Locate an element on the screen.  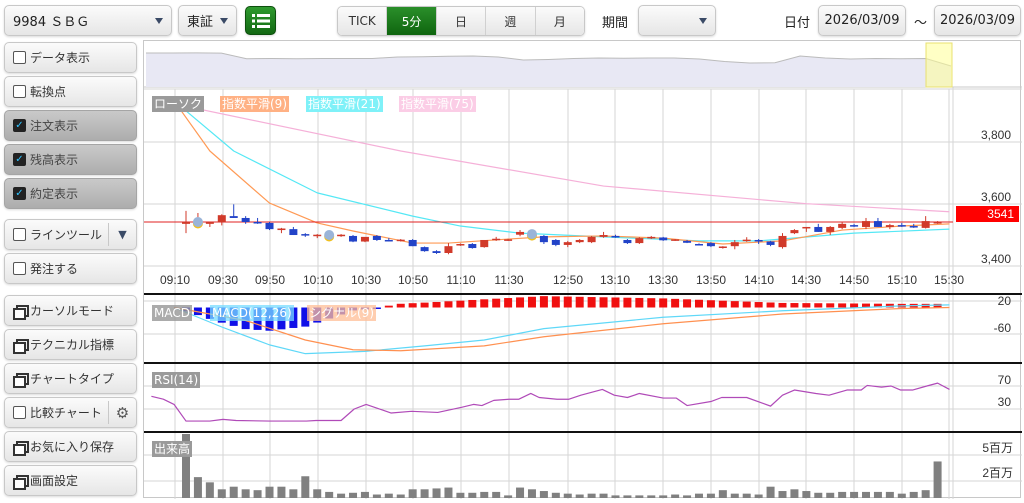
sidebar-item-label: 比較チャート is located at coordinates (66, 413).